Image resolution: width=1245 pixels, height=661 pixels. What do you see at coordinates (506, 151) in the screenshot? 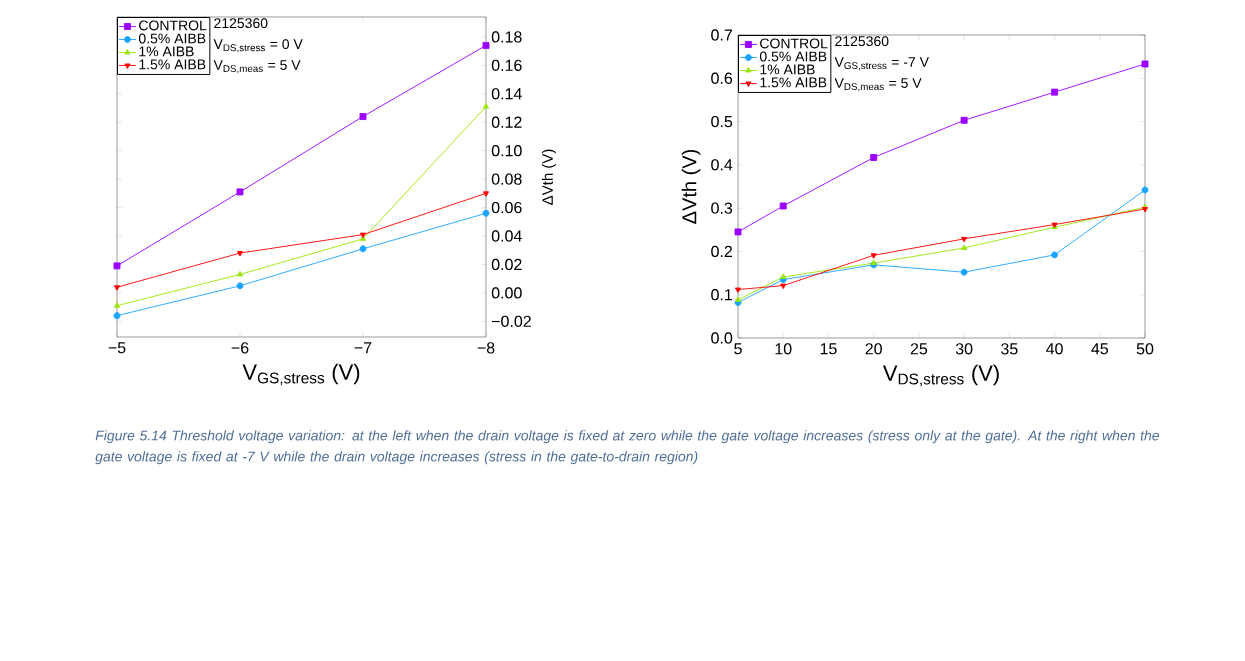
I see `y-tick-label: 0.10` at bounding box center [506, 151].